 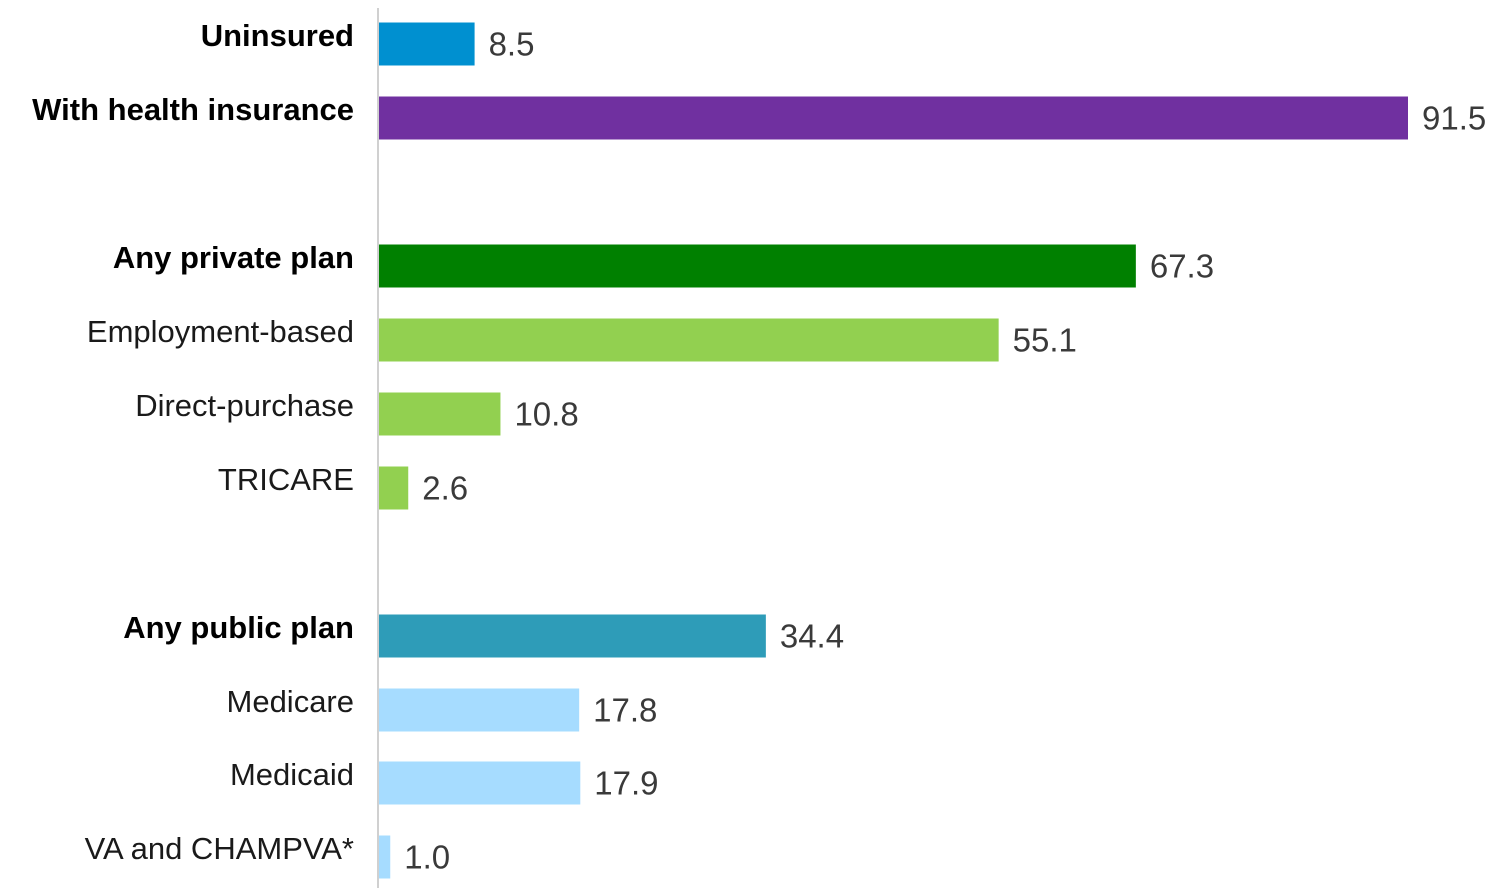 I want to click on category-label-direct-purchase: Direct-purchase, so click(x=244, y=405).